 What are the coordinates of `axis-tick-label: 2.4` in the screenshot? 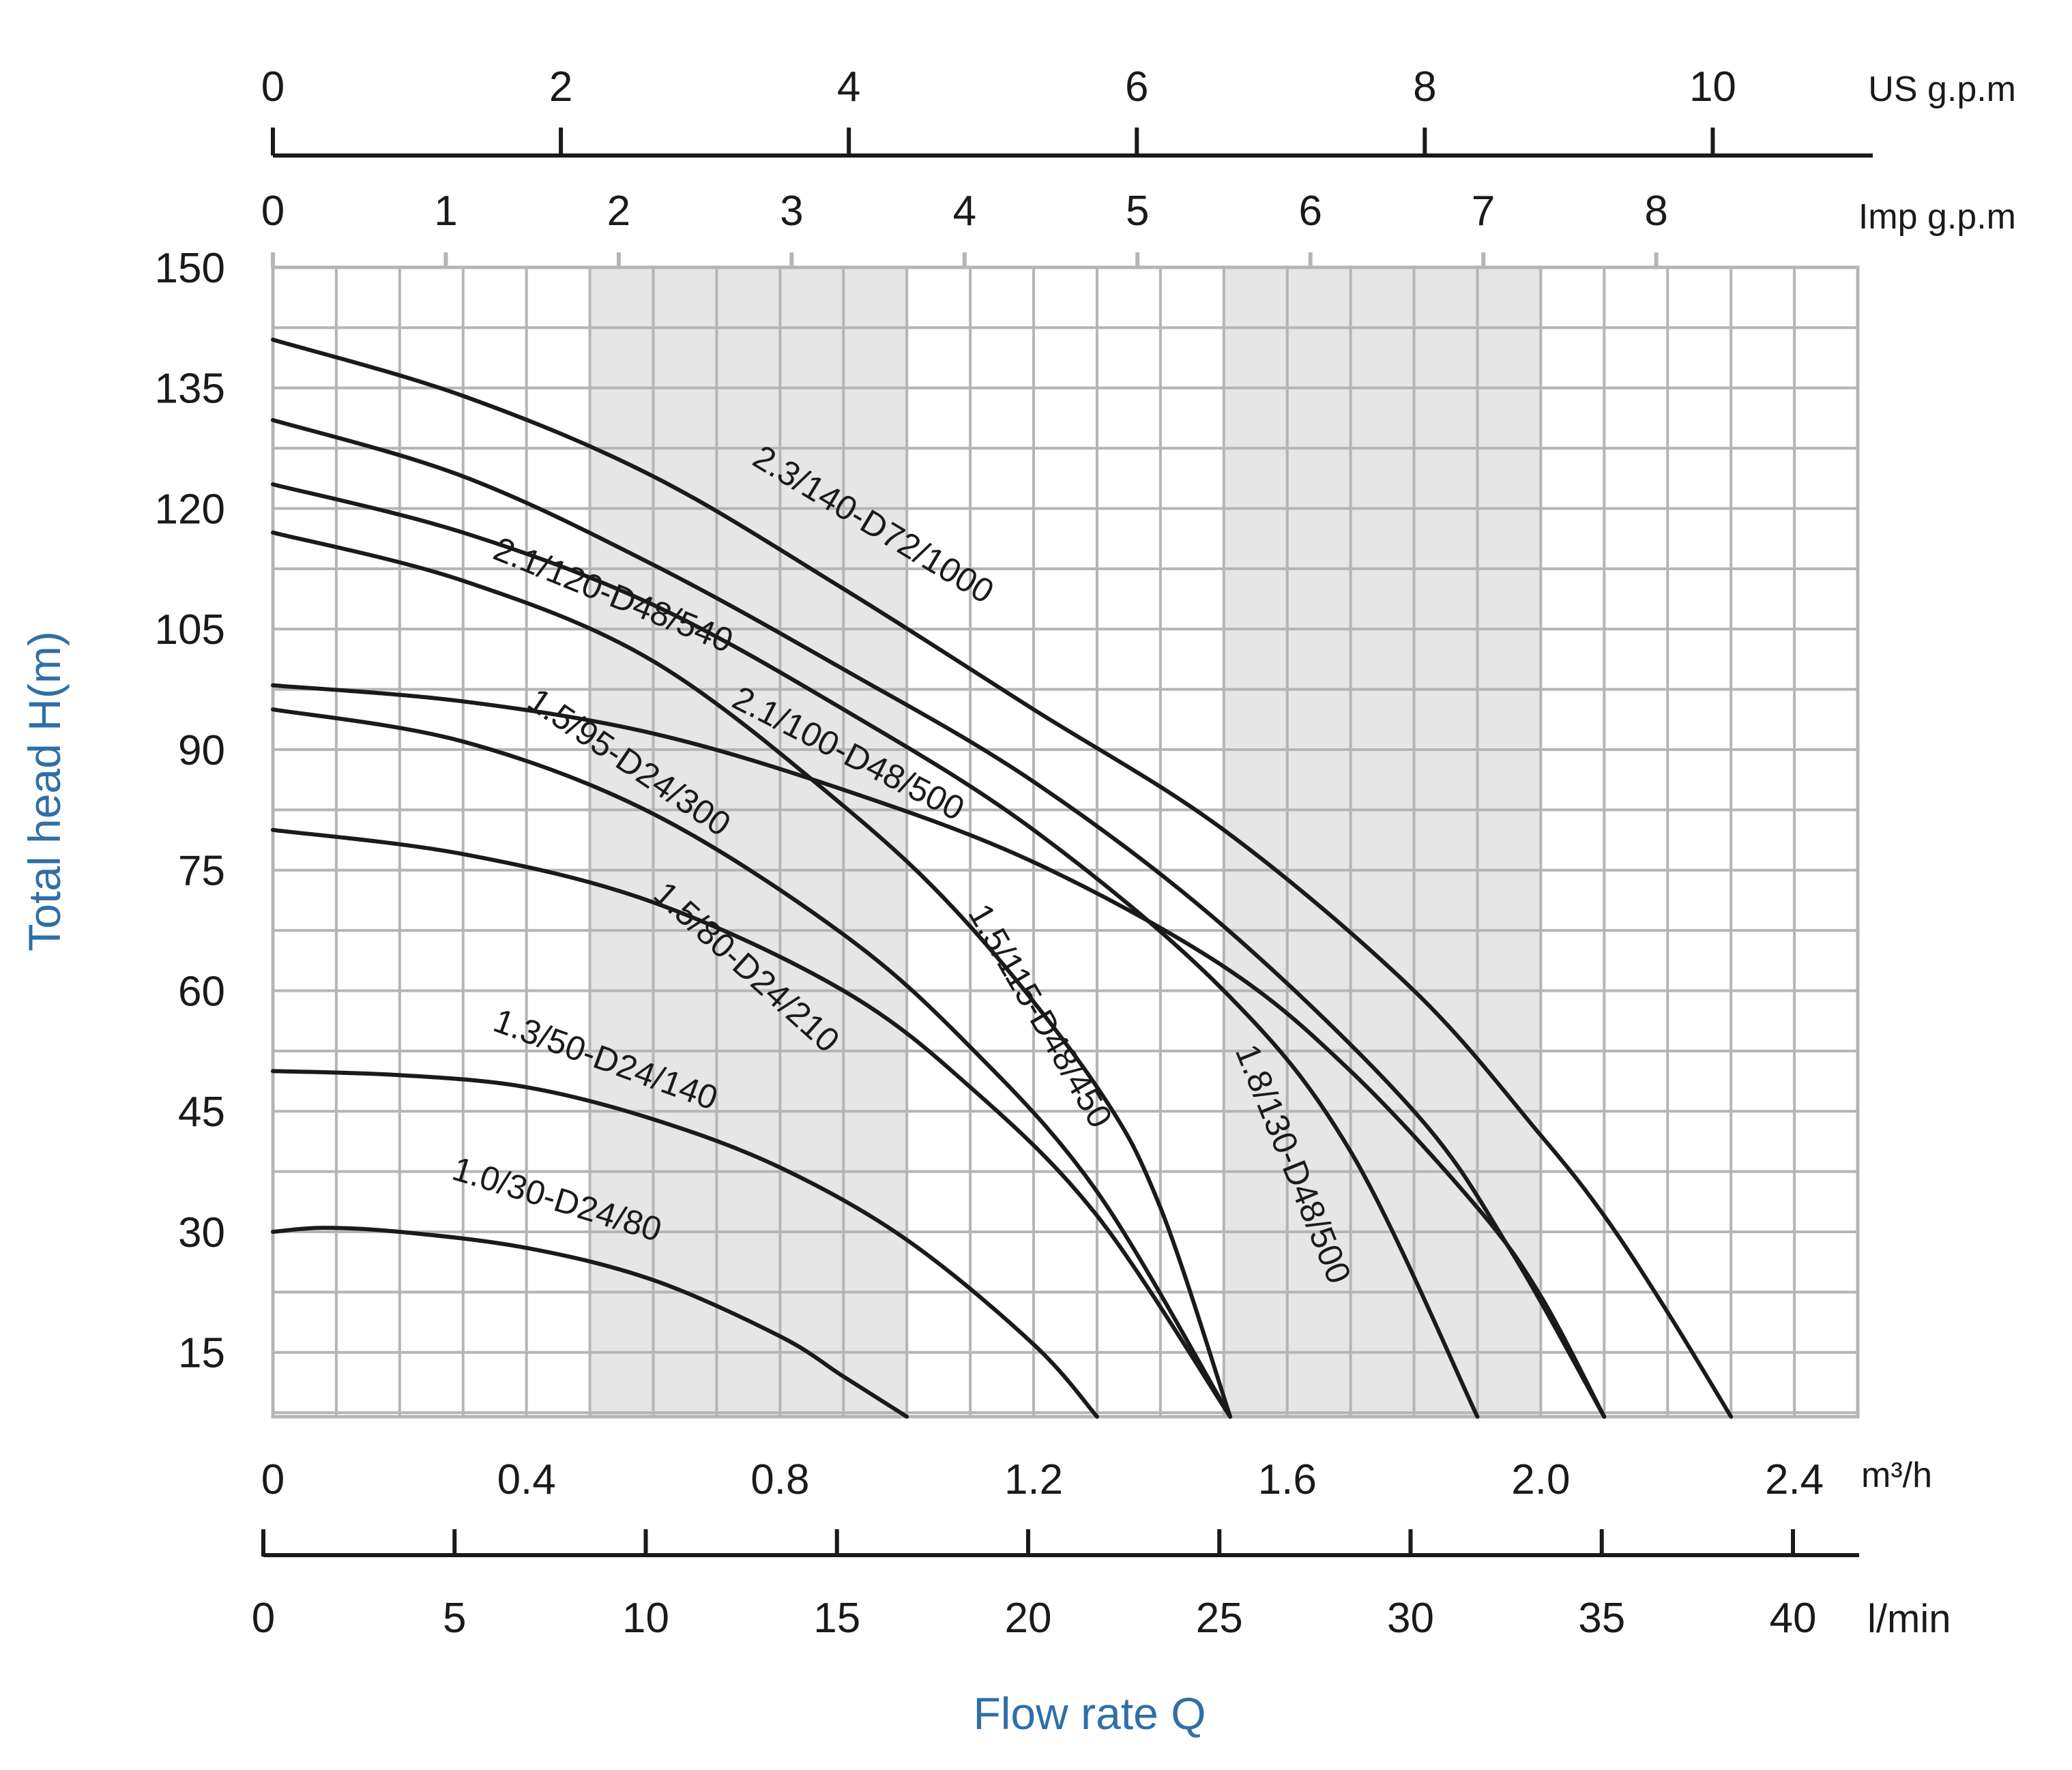 It's located at (1794, 1479).